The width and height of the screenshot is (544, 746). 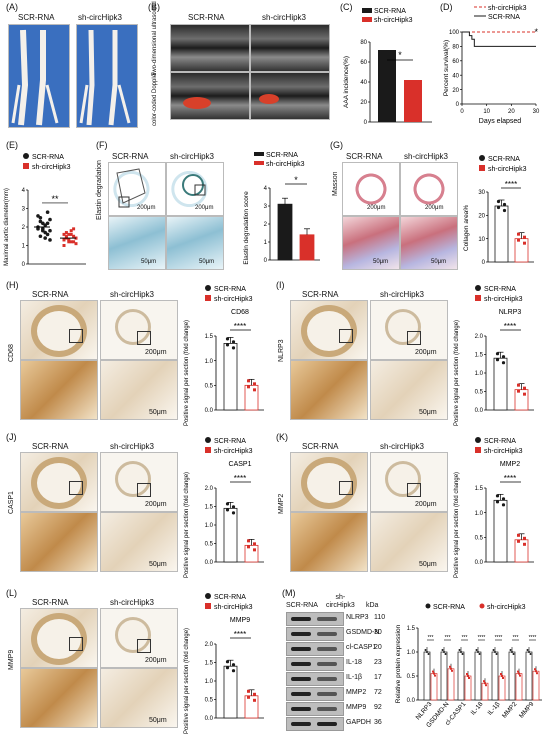 What do you see at coordinates (209, 411) in the screenshot?
I see `panel-h-y-tick-label: 0.0` at bounding box center [209, 411].